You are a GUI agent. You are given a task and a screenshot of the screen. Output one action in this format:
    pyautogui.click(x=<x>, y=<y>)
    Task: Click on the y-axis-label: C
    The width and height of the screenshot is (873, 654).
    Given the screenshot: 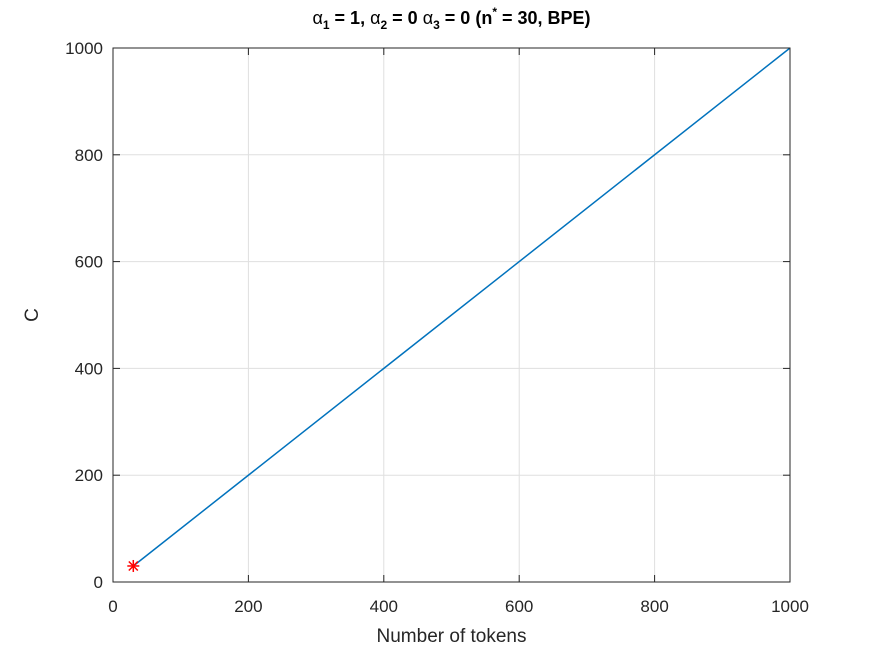 What is the action you would take?
    pyautogui.click(x=32, y=315)
    